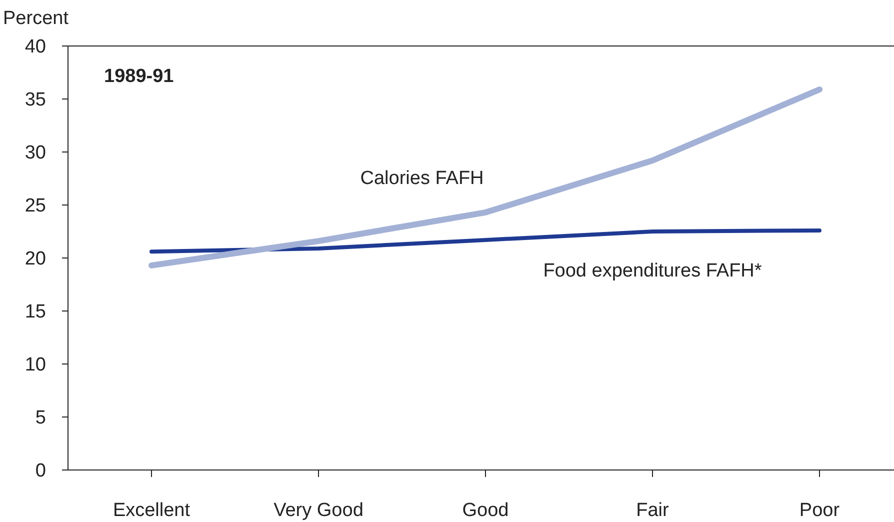 Image resolution: width=894 pixels, height=522 pixels. What do you see at coordinates (35, 312) in the screenshot?
I see `y-tick-label: 15` at bounding box center [35, 312].